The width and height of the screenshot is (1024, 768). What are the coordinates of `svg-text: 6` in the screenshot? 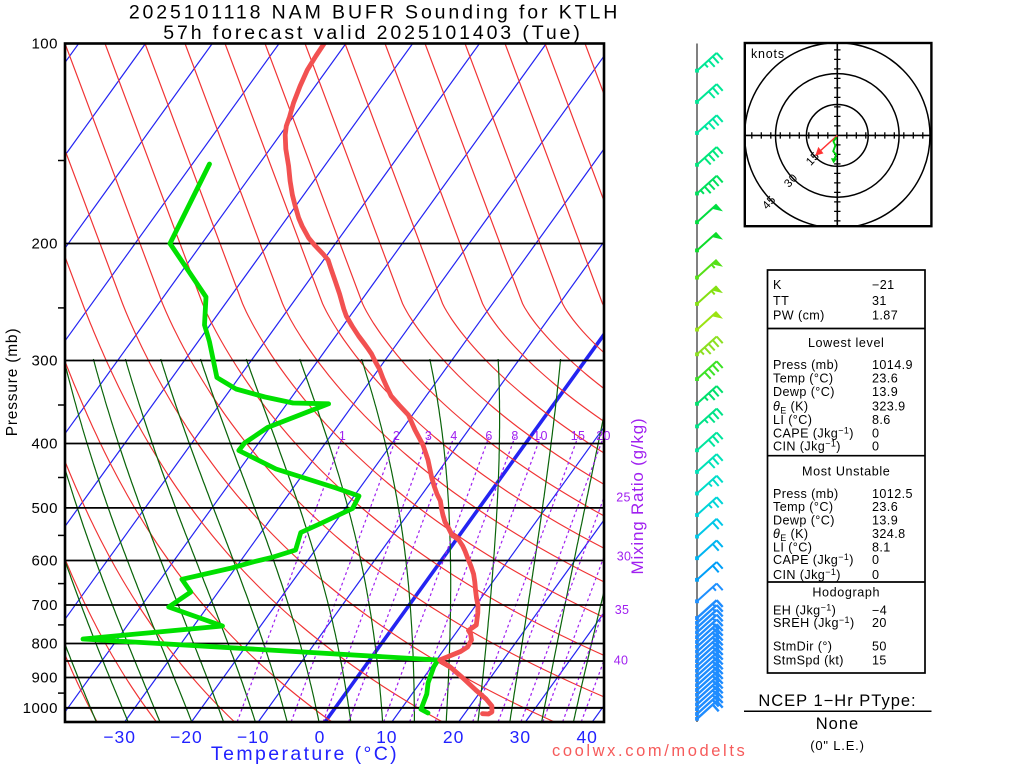 It's located at (488, 436).